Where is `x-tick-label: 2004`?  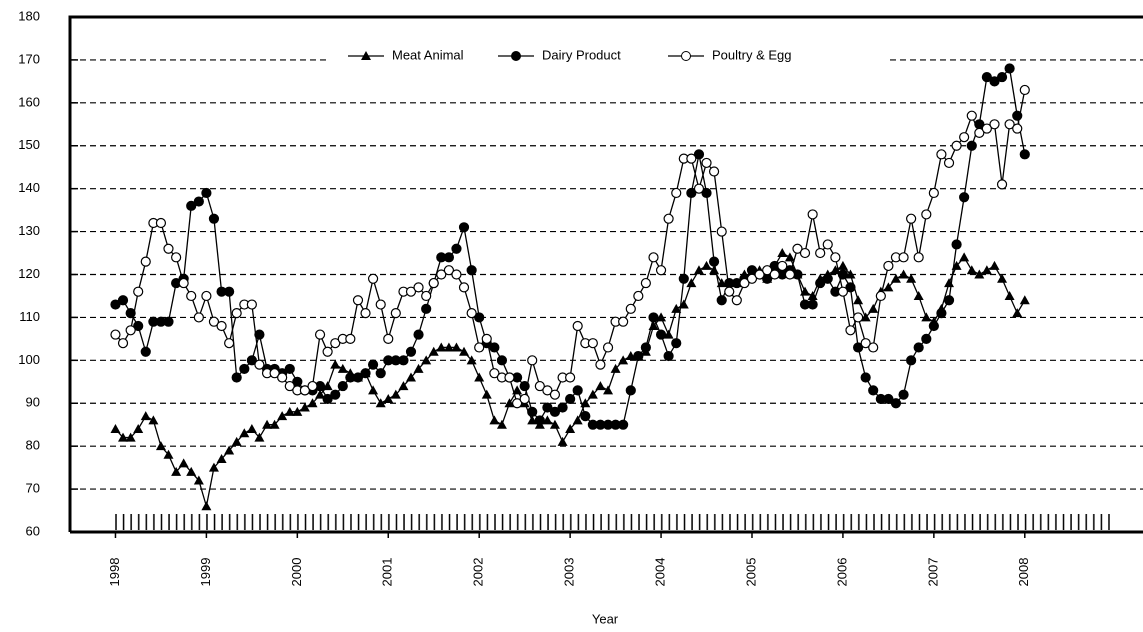 x-tick-label: 2004 is located at coordinates (659, 572).